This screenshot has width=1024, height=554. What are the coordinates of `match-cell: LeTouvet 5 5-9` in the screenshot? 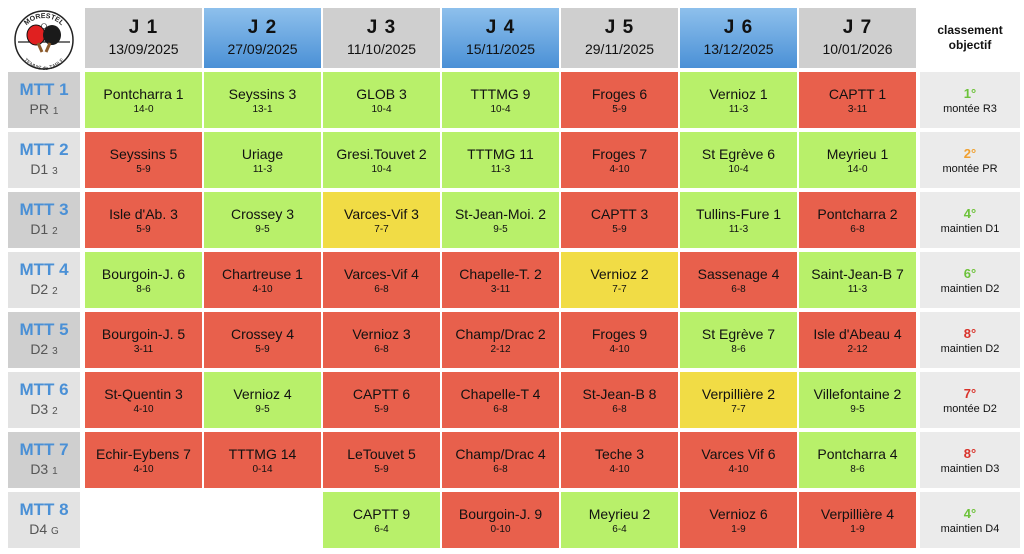 It's located at (381, 460).